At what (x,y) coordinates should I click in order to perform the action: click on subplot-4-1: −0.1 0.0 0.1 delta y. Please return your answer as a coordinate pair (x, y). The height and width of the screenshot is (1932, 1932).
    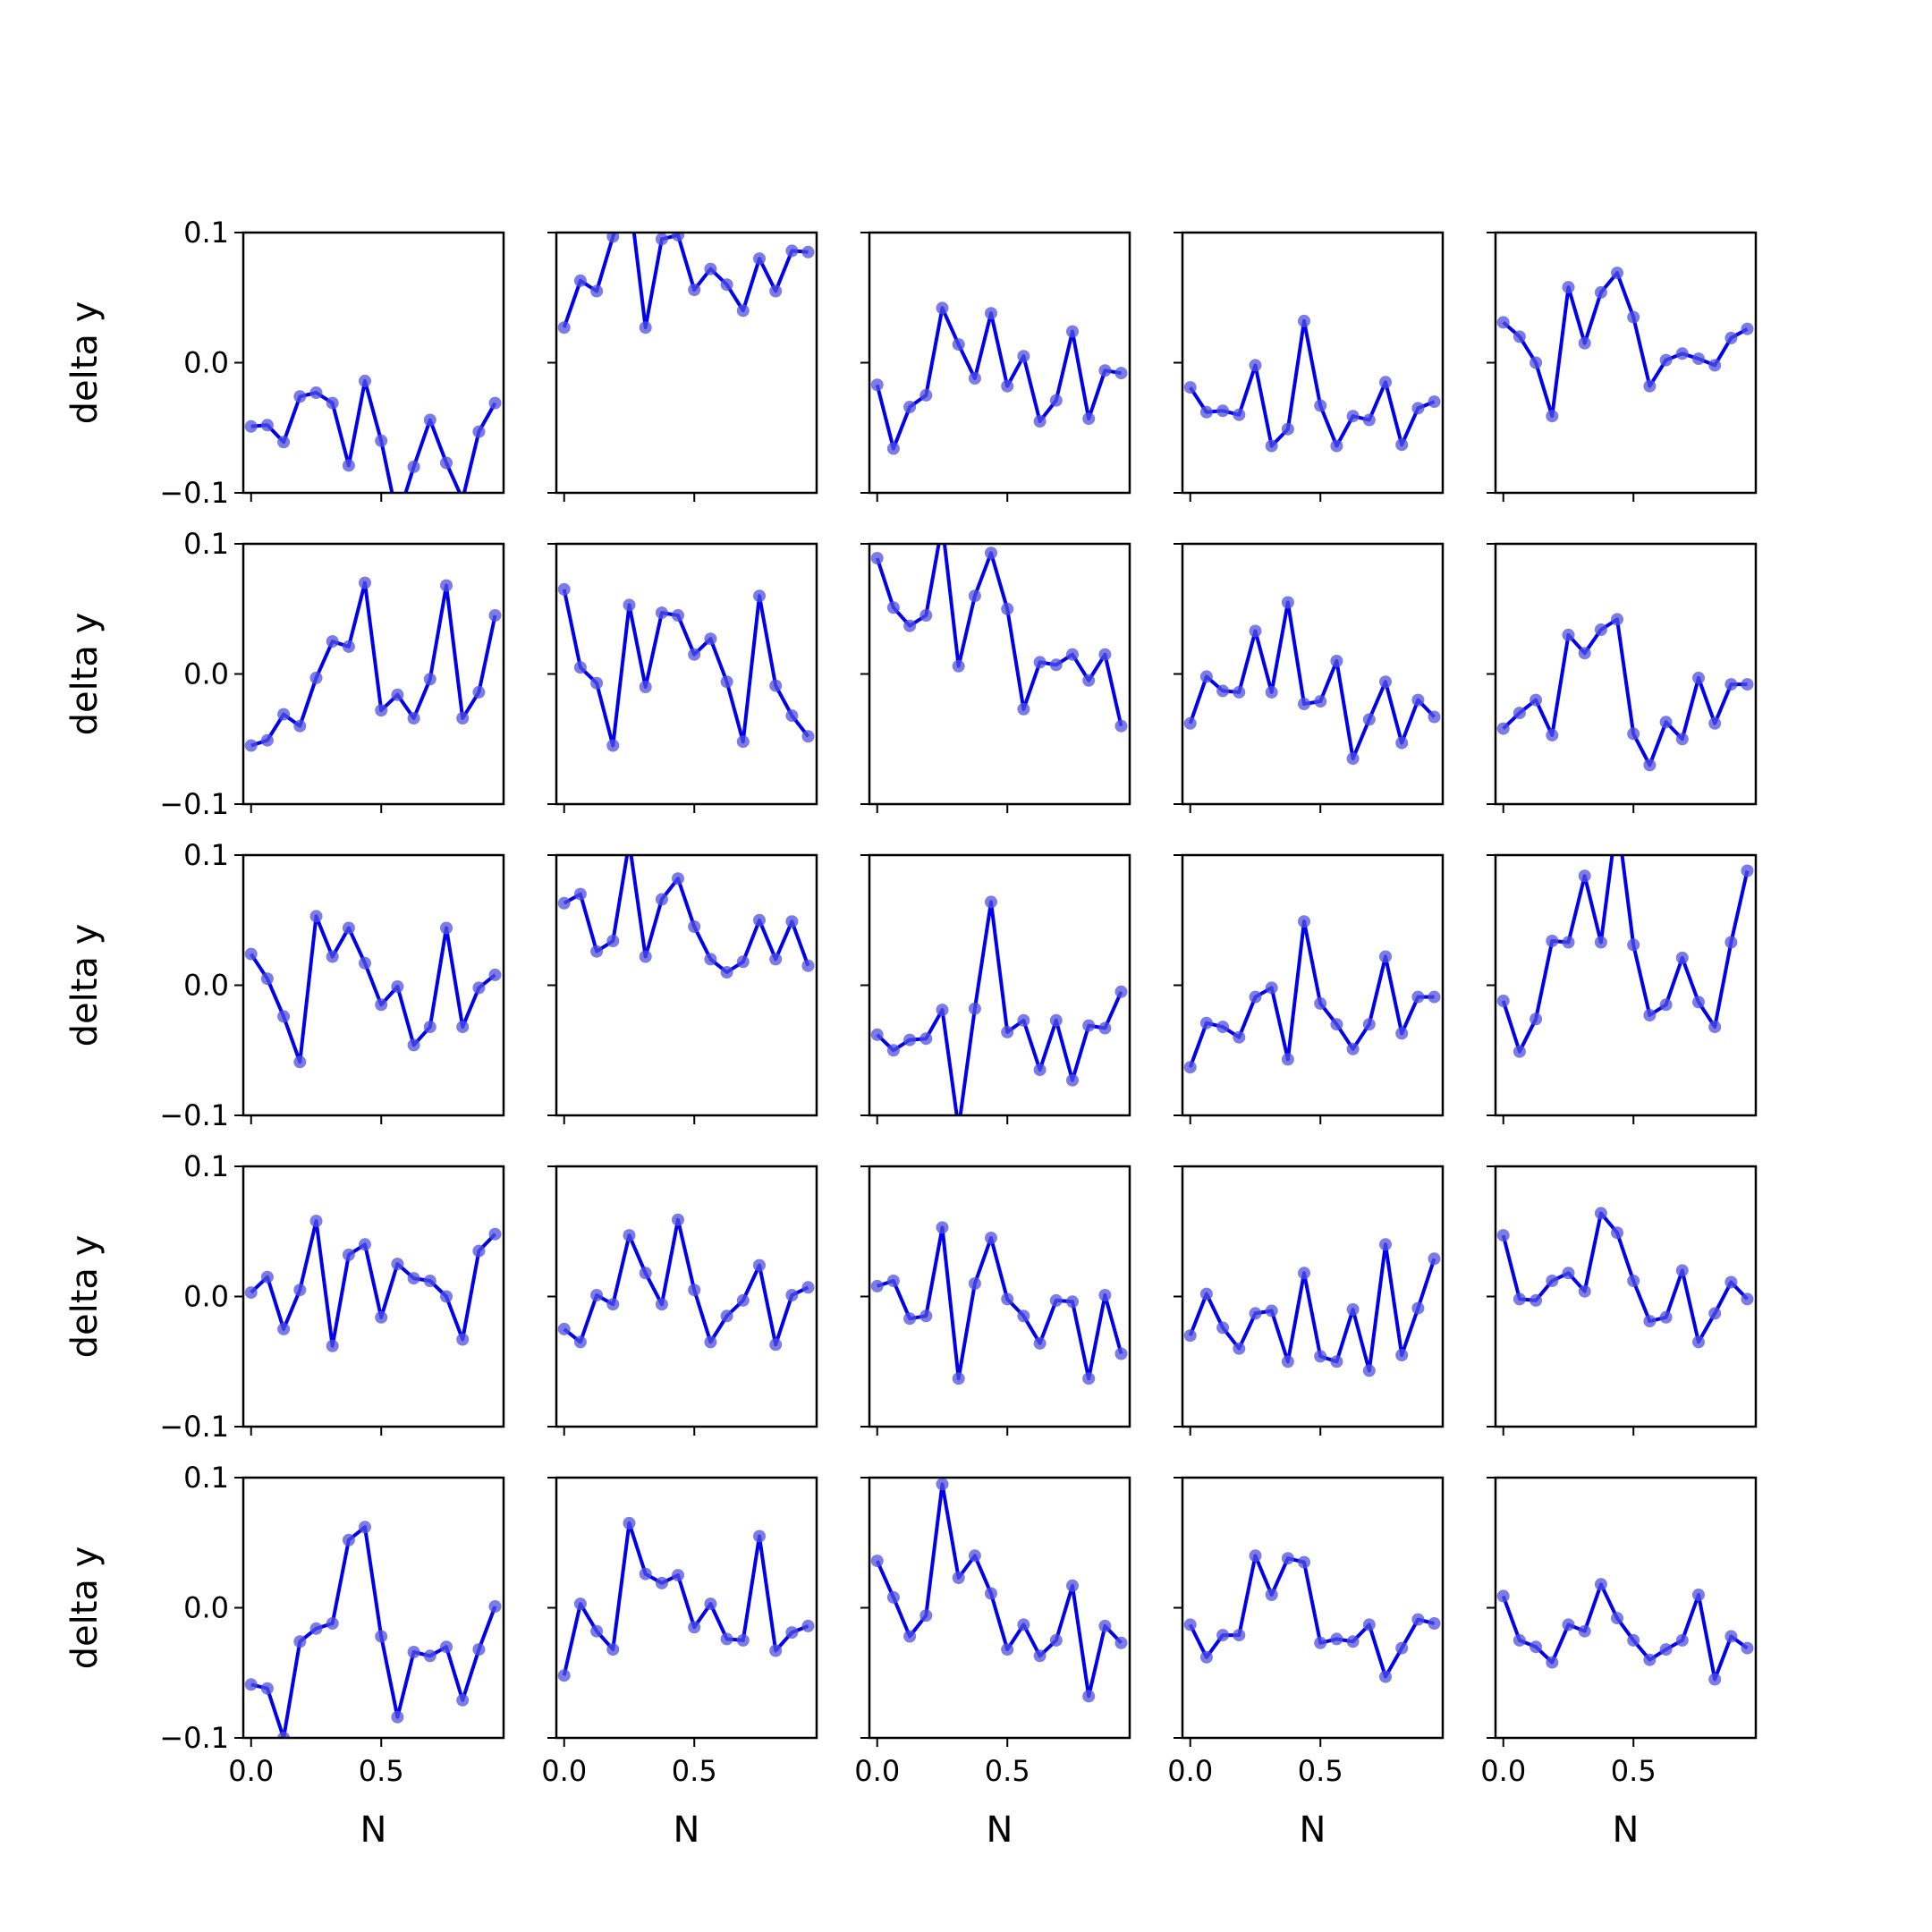
    Looking at the image, I should click on (284, 1296).